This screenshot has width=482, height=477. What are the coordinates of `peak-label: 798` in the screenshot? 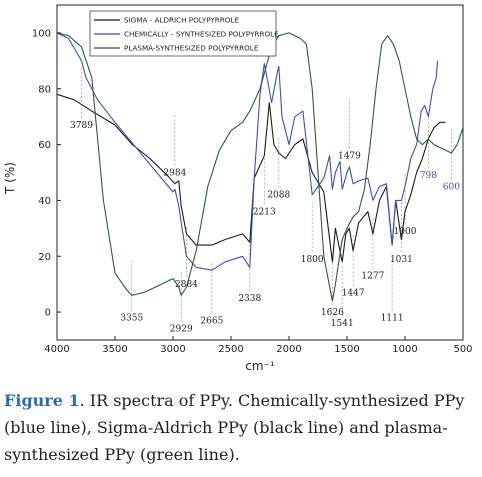 It's located at (428, 176).